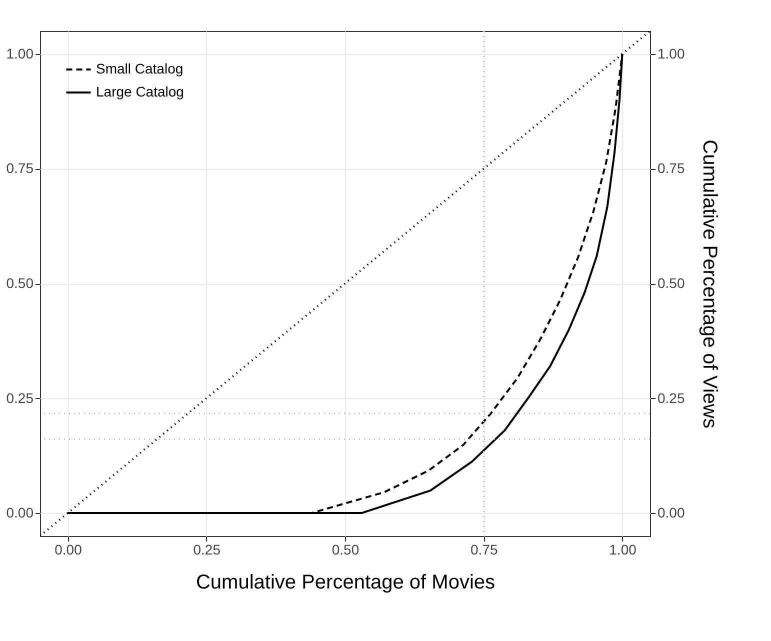 This screenshot has height=641, width=771. Describe the element at coordinates (671, 283) in the screenshot. I see `y2-tick-label: 0.50` at that location.